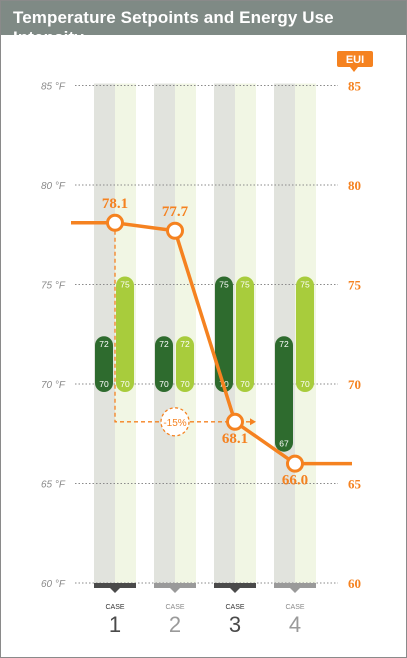 The image size is (407, 658). I want to click on left-tick-label: 70 °F, so click(53, 385).